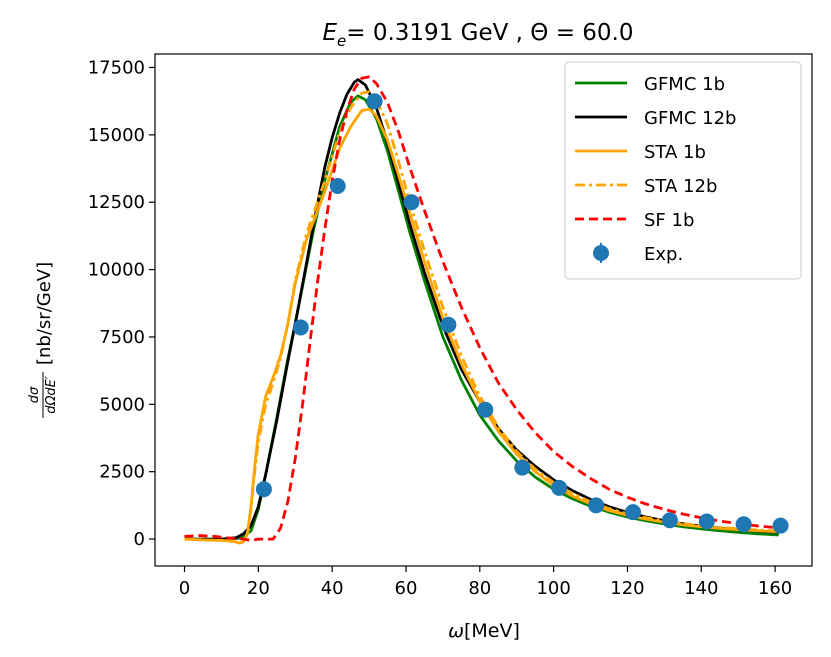 The width and height of the screenshot is (831, 657). What do you see at coordinates (258, 588) in the screenshot?
I see `x-tick-label-1: 20` at bounding box center [258, 588].